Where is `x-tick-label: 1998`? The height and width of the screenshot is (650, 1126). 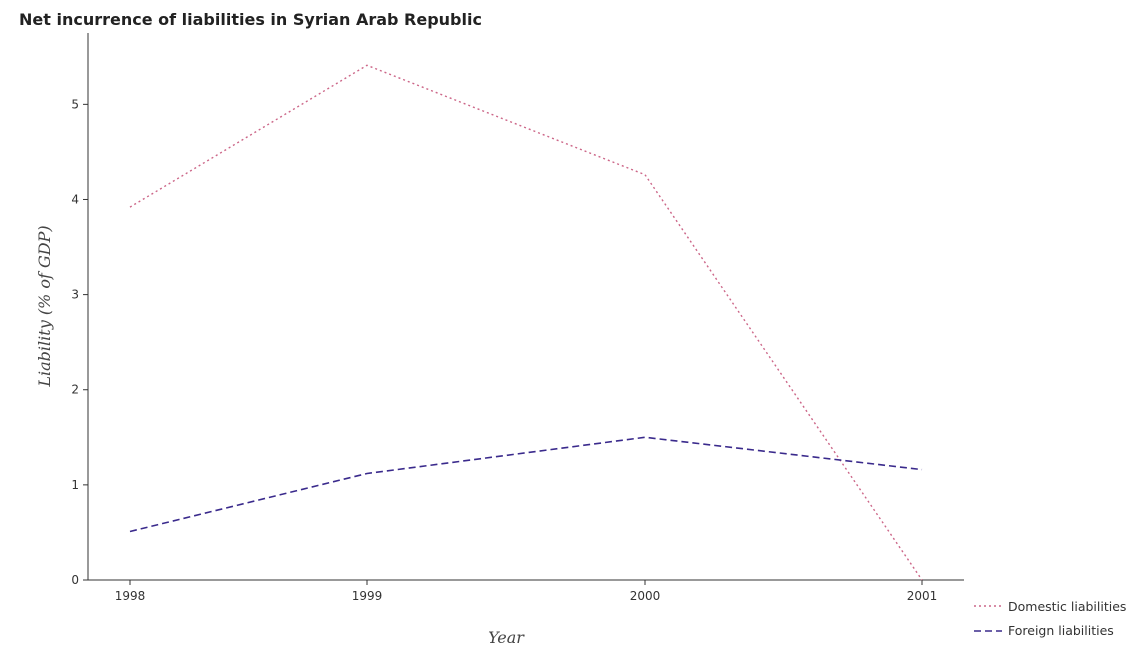
x-tick-label: 1998 is located at coordinates (130, 596).